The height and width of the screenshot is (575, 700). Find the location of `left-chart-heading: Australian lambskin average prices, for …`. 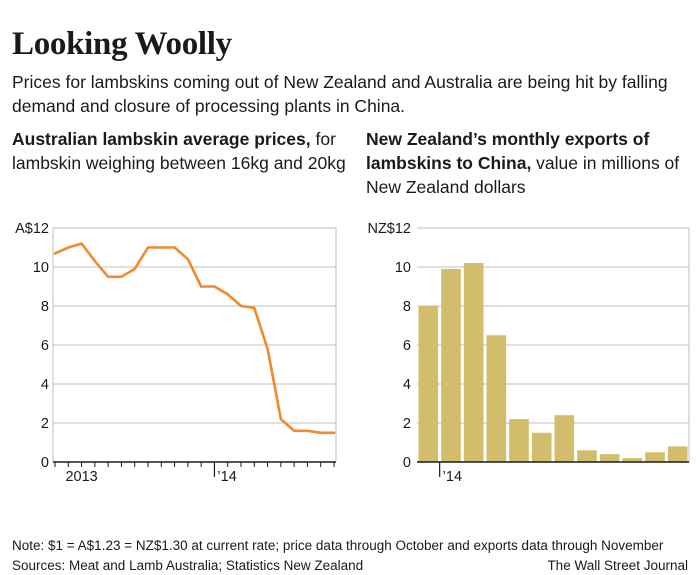

left-chart-heading: Australian lambskin average prices, for … is located at coordinates (182, 151).